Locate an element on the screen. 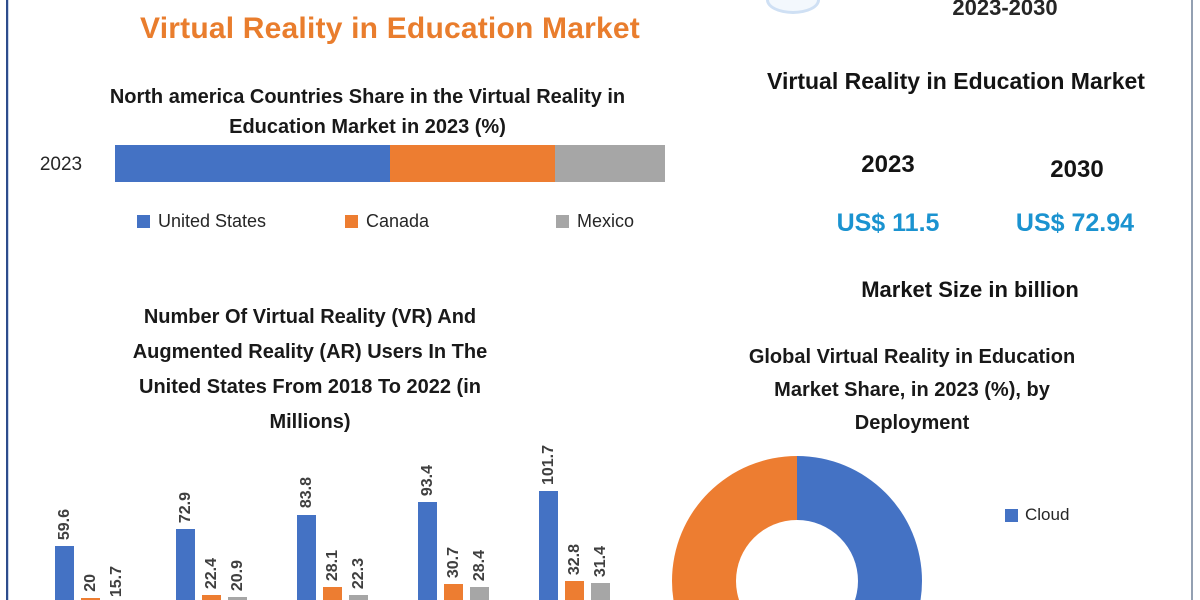 The width and height of the screenshot is (1200, 600). market-size-caption: Market Size in billion is located at coordinates (970, 289).